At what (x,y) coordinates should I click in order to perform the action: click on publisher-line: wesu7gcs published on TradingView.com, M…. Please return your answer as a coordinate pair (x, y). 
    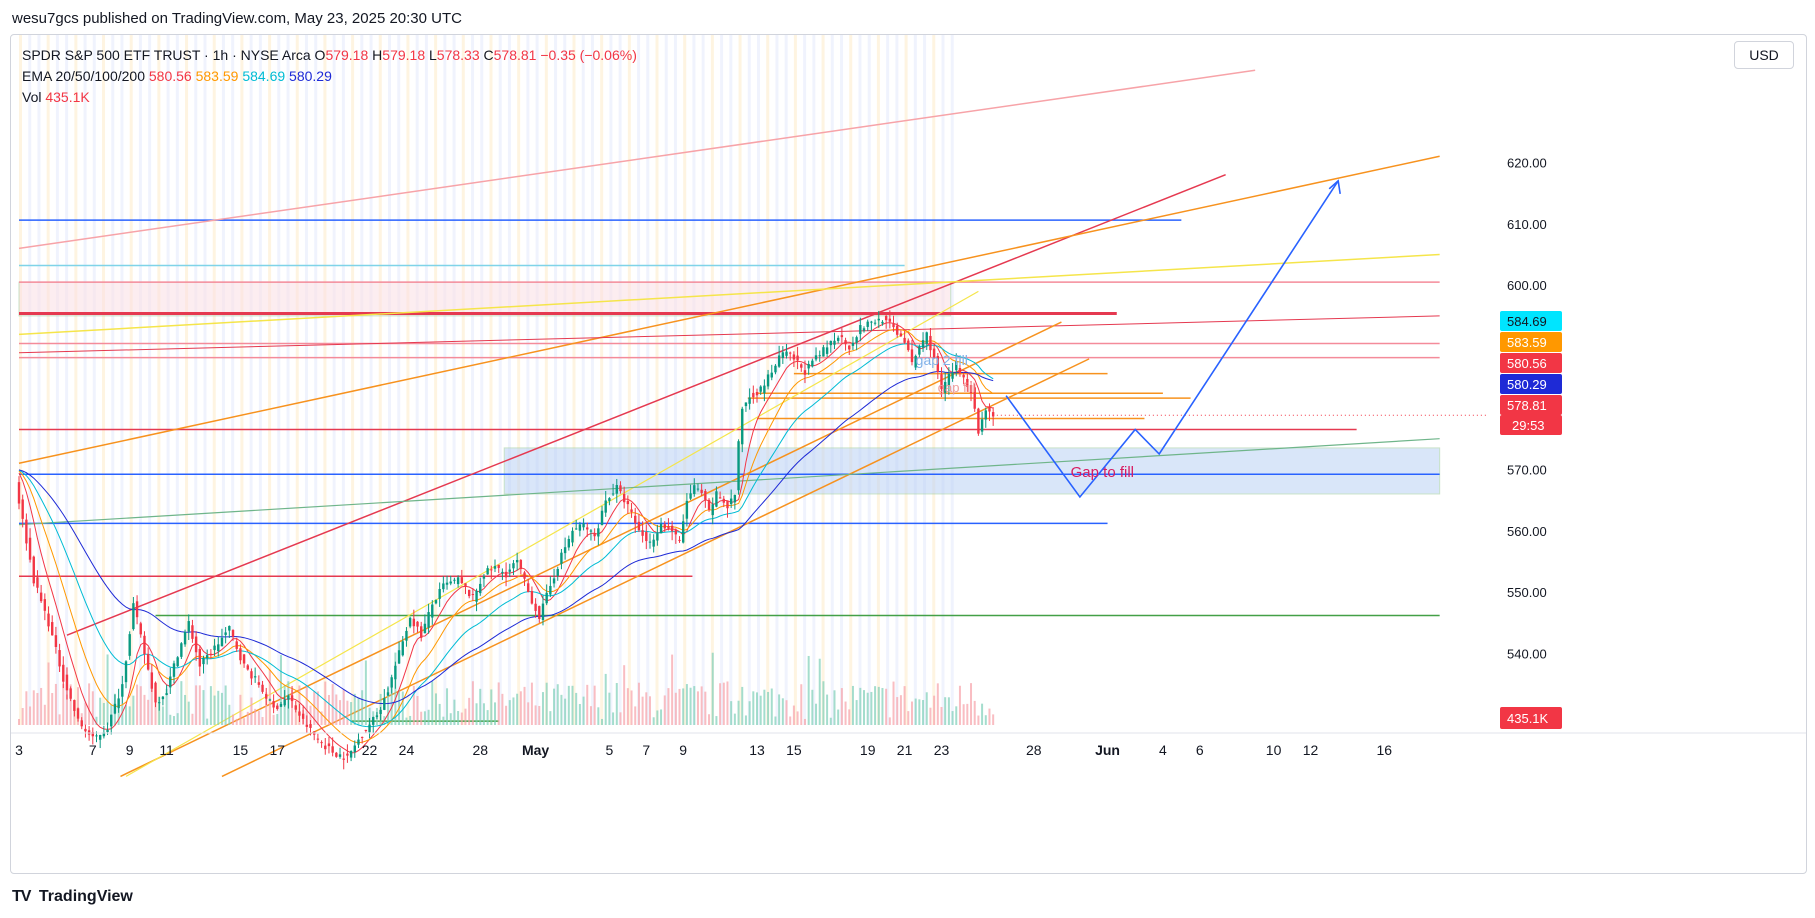
    Looking at the image, I should click on (237, 18).